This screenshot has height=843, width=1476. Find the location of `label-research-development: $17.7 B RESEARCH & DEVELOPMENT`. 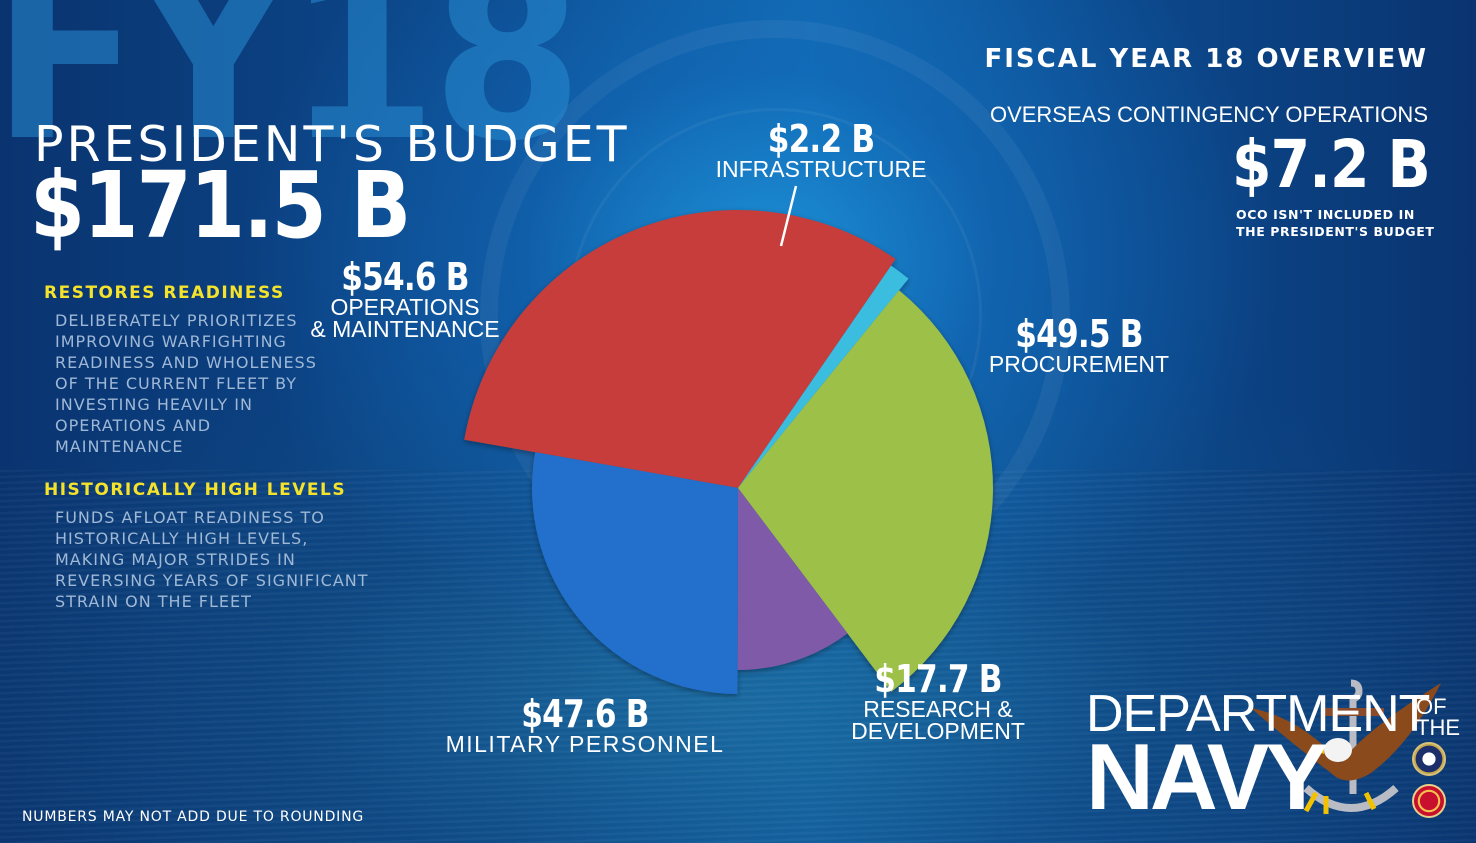

label-research-development: $17.7 B RESEARCH & DEVELOPMENT is located at coordinates (938, 700).